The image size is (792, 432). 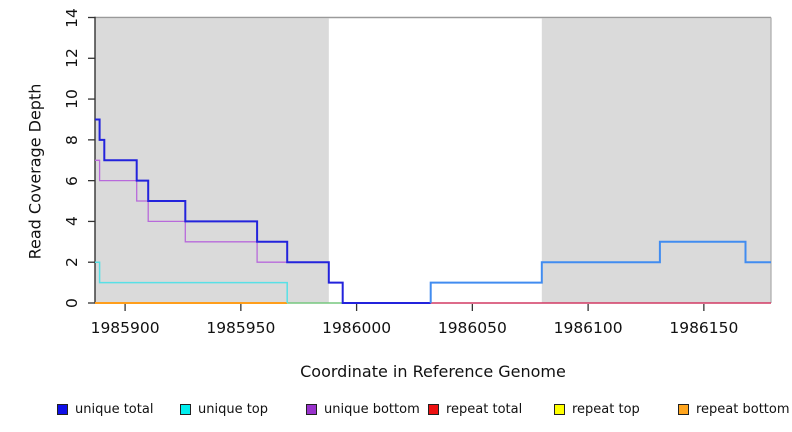 I want to click on legend-label: repeat total, so click(x=484, y=409).